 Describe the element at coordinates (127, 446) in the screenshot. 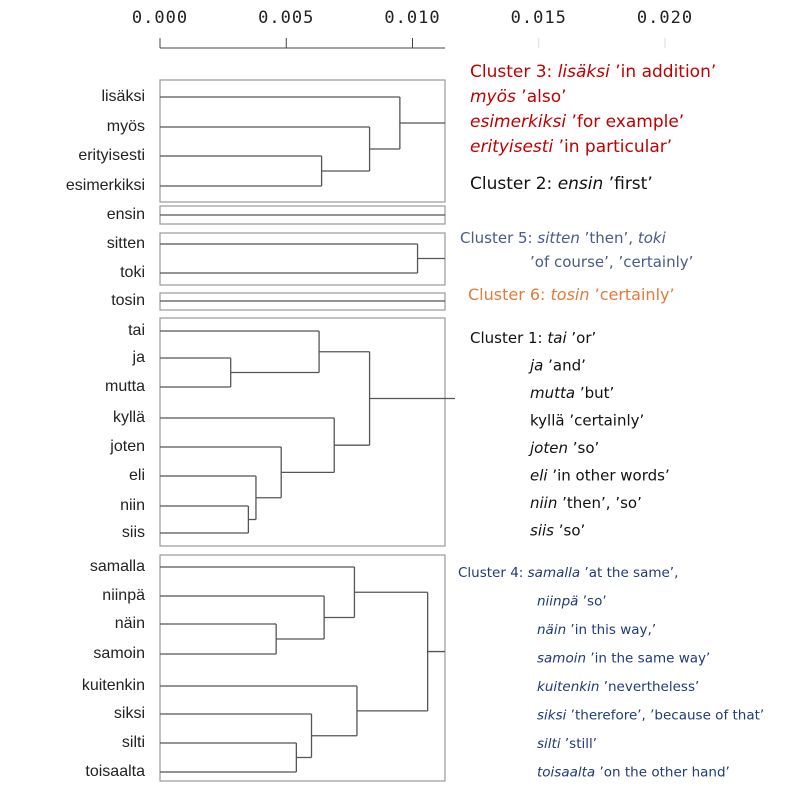

I see `leaf-label: joten` at that location.